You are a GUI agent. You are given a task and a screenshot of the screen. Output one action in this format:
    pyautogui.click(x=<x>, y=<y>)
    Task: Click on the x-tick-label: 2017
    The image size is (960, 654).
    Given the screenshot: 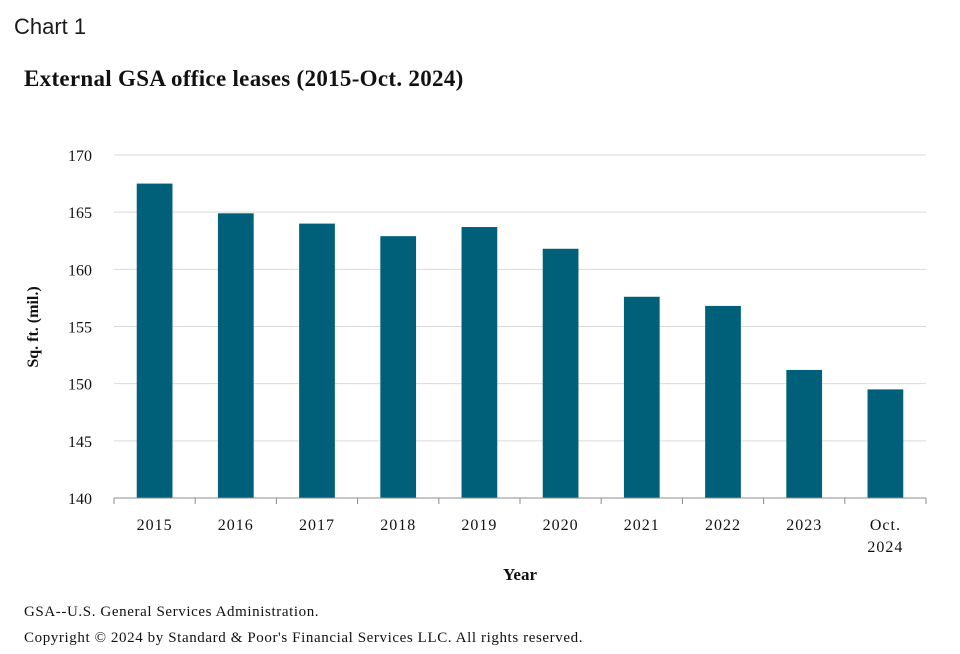 What is the action you would take?
    pyautogui.click(x=317, y=525)
    